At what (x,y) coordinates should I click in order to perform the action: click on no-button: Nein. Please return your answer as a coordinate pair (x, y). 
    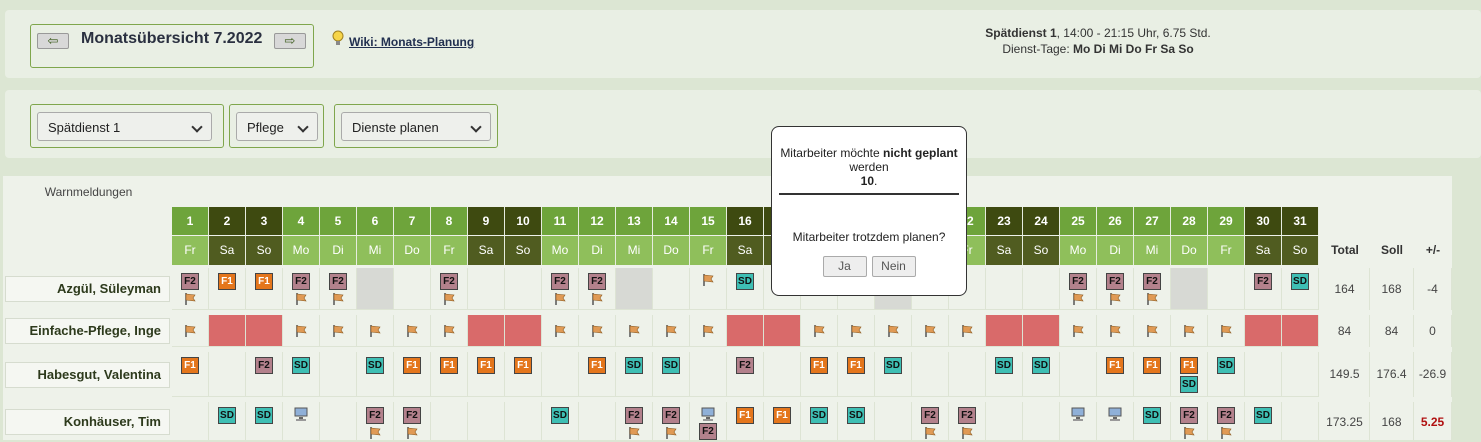
    Looking at the image, I should click on (893, 266).